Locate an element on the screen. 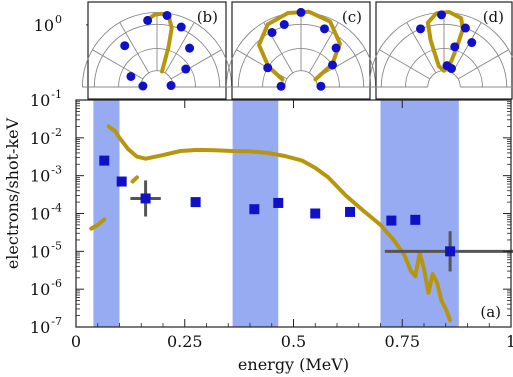 Image resolution: width=513 pixels, height=377 pixels. inset-d: (d) is located at coordinates (440, 50).